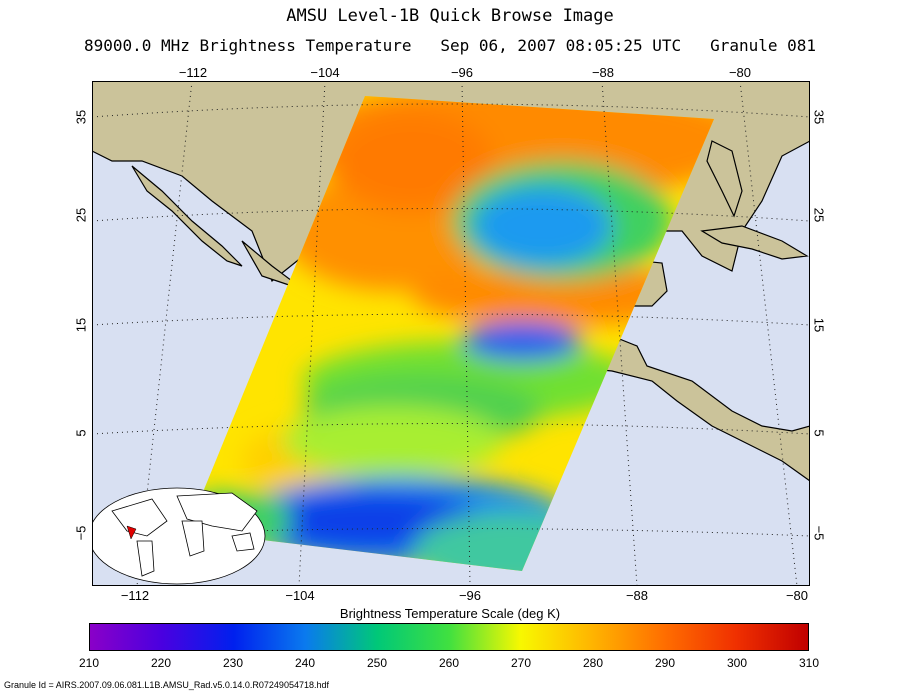 Image resolution: width=900 pixels, height=695 pixels. I want to click on lon-label-bottom-96: −96, so click(470, 595).